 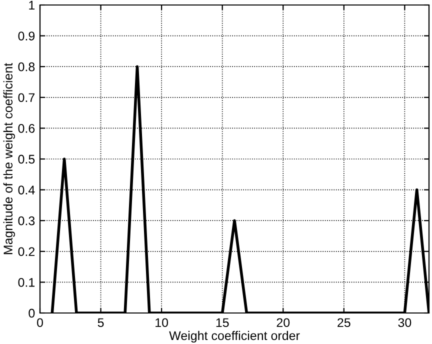 What do you see at coordinates (283, 323) in the screenshot?
I see `x-tick-label: 20` at bounding box center [283, 323].